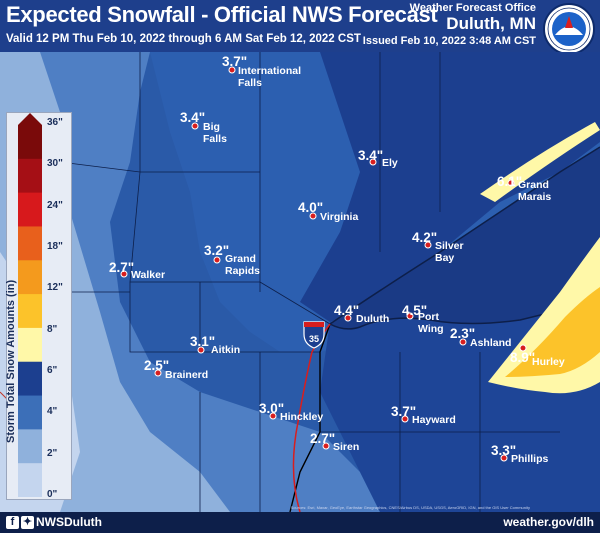  Describe the element at coordinates (472, 8) in the screenshot. I see `office-label: Weather Forecast Office` at that location.